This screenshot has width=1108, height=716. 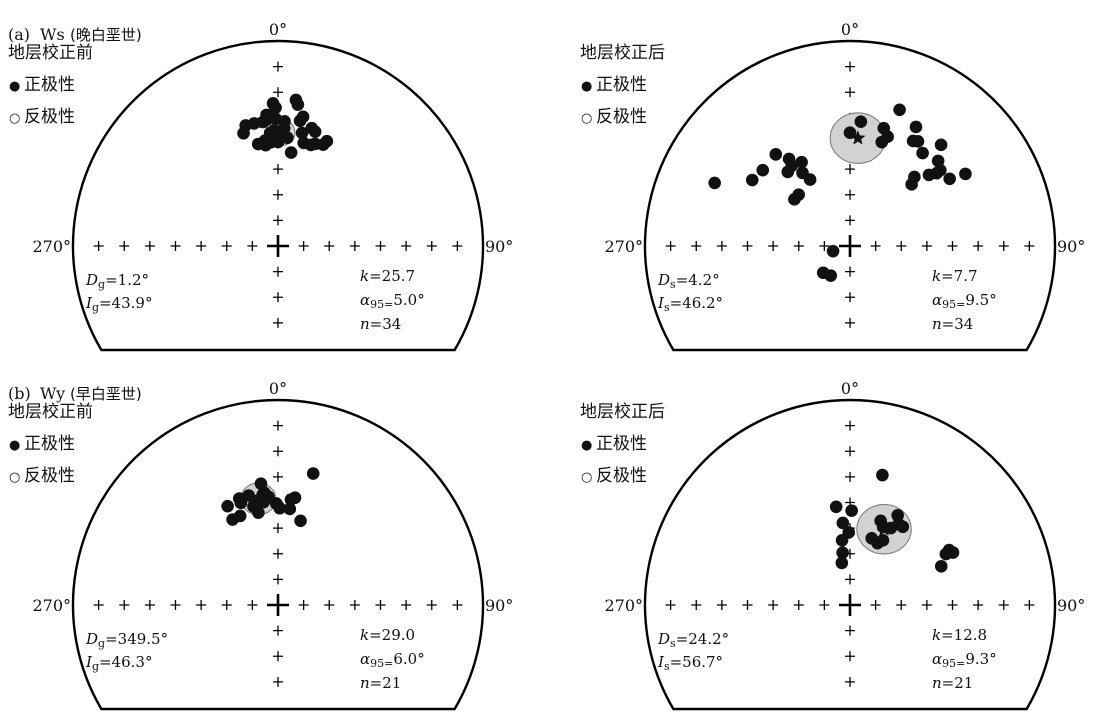 I want to click on panel-letter: (a), so click(x=19, y=34).